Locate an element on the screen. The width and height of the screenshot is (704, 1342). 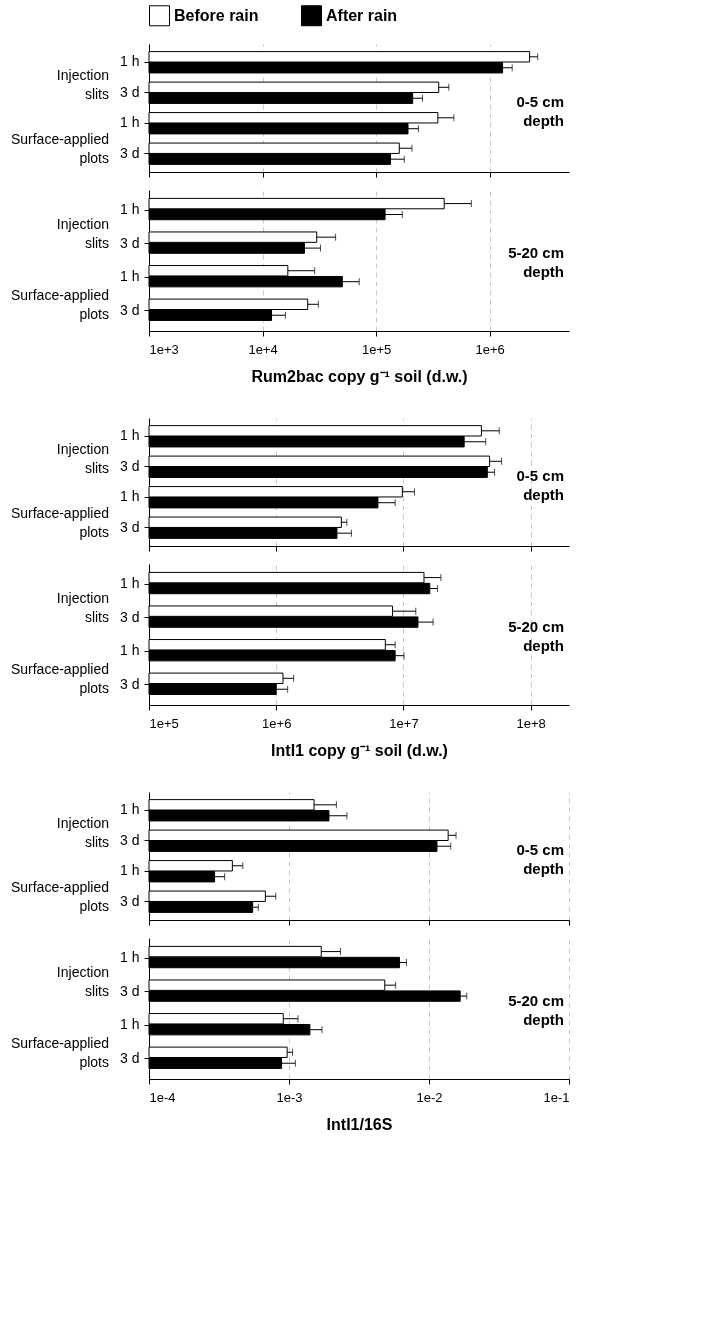
legend-label: After rain is located at coordinates (362, 15).